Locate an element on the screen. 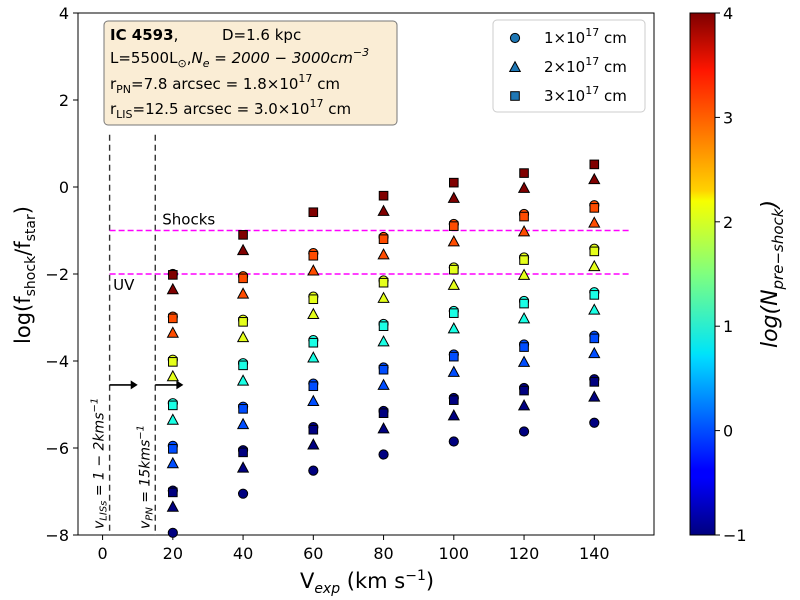 The height and width of the screenshot is (600, 800). x-label-unit-sup: −1 is located at coordinates (415, 576).